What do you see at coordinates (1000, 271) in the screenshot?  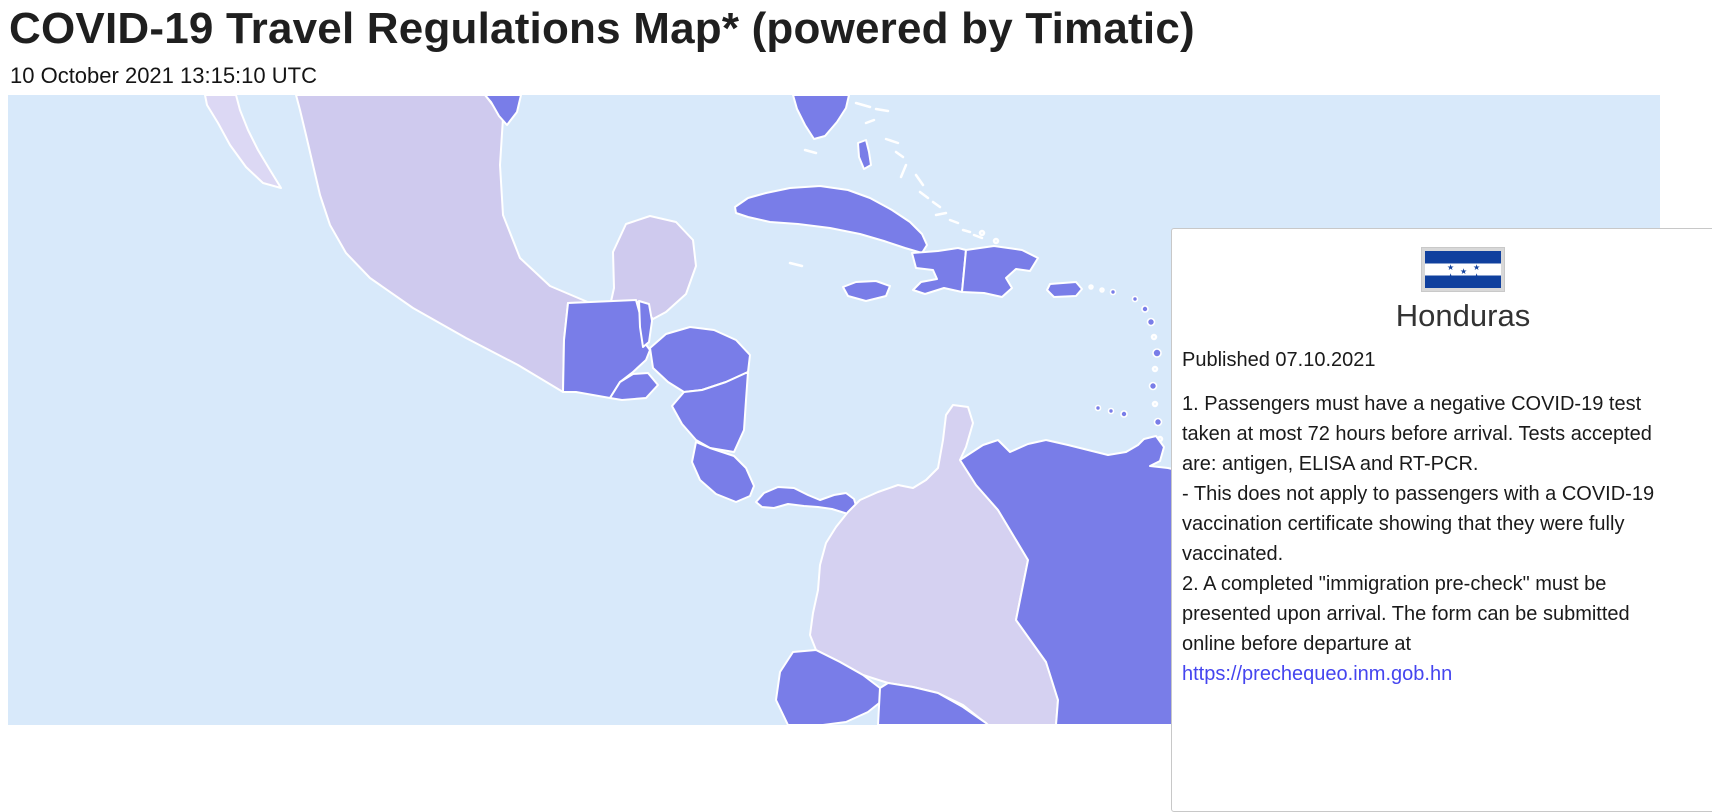 I see `country-dominican-republic` at bounding box center [1000, 271].